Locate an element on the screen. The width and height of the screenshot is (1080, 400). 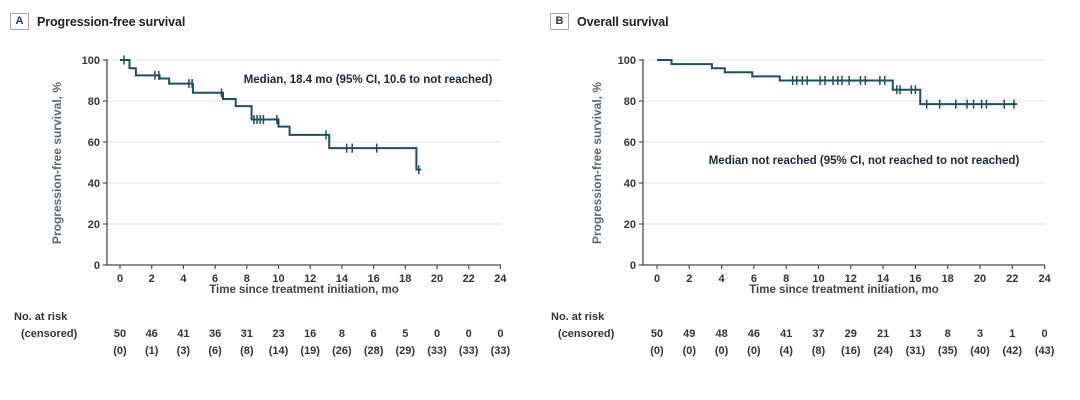
risk-count: 23 is located at coordinates (278, 334).